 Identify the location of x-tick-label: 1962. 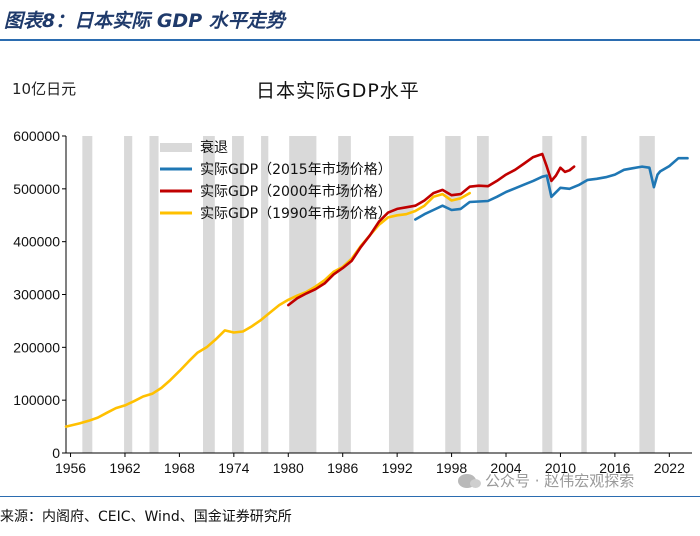
(124, 468).